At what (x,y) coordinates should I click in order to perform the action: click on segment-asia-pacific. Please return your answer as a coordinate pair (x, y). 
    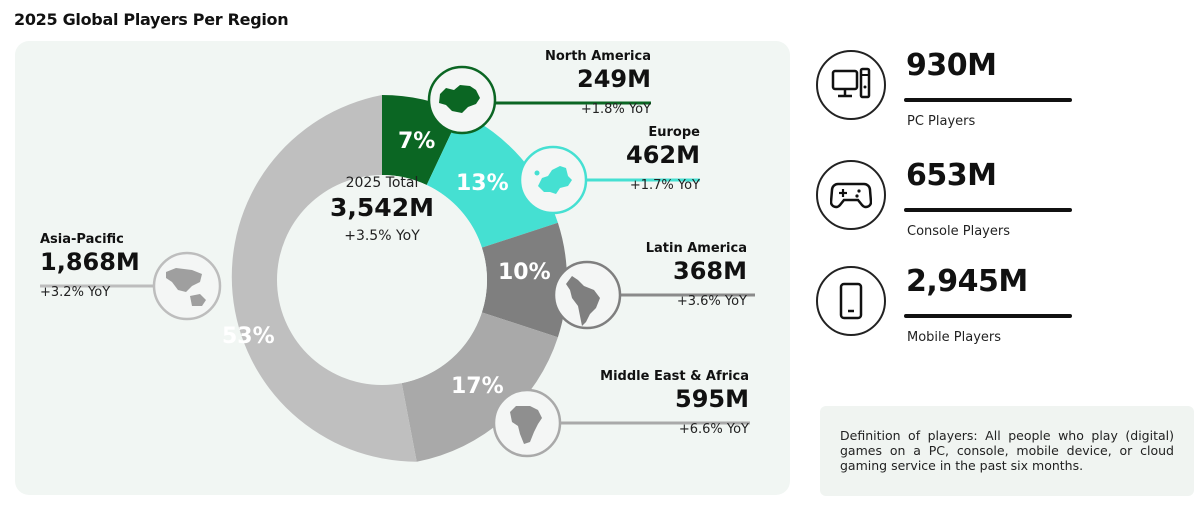
    Looking at the image, I should click on (324, 278).